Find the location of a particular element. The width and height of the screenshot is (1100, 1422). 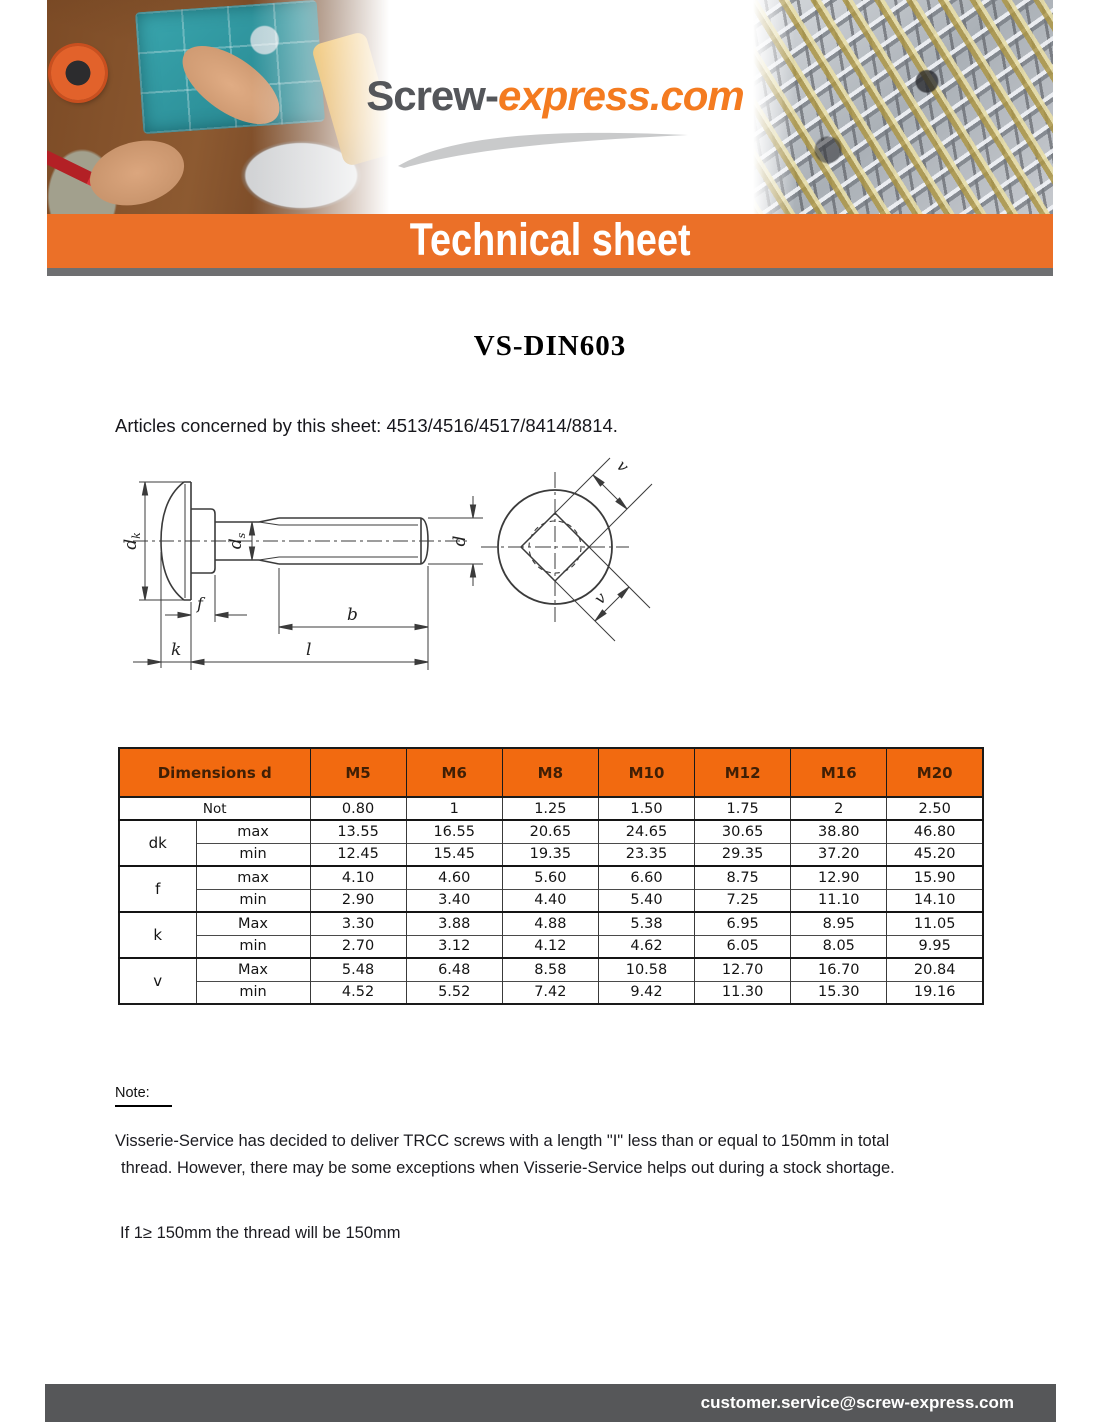

value-cell: 3.12 is located at coordinates (454, 946).